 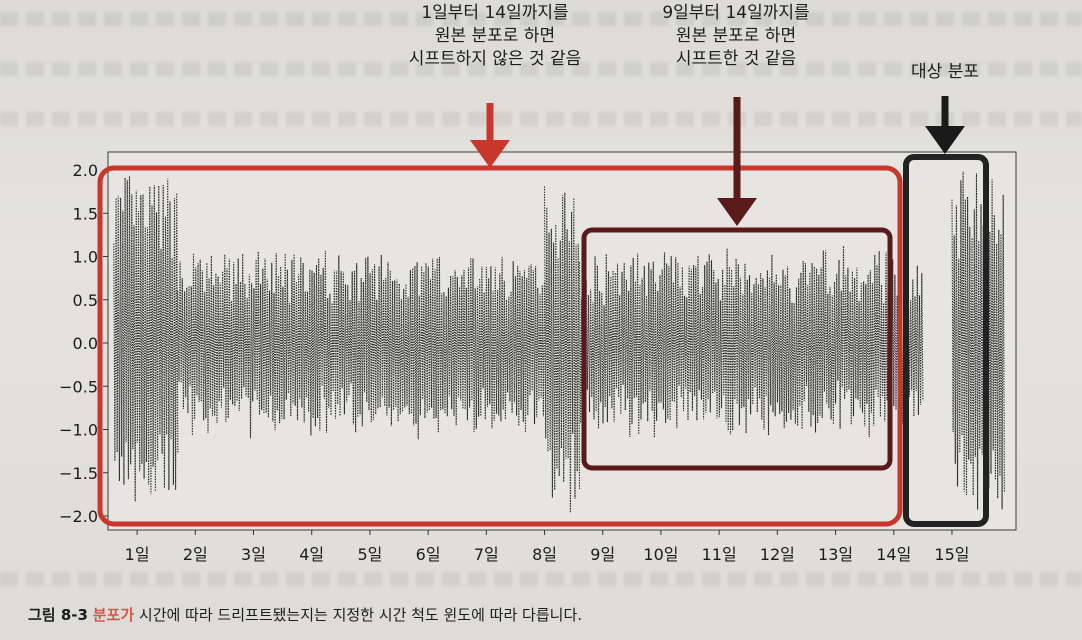 I want to click on x-tick-label: 12일, so click(x=777, y=554).